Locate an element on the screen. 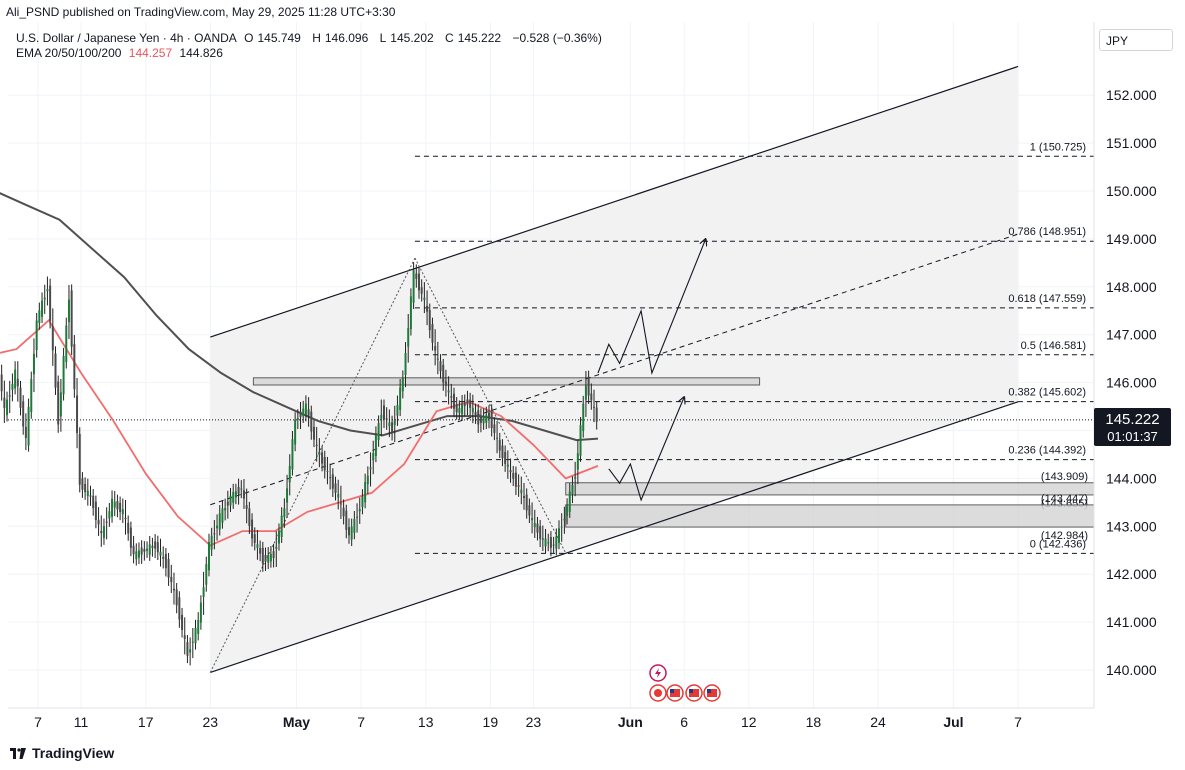  x-tick-label: 11 is located at coordinates (81, 722).